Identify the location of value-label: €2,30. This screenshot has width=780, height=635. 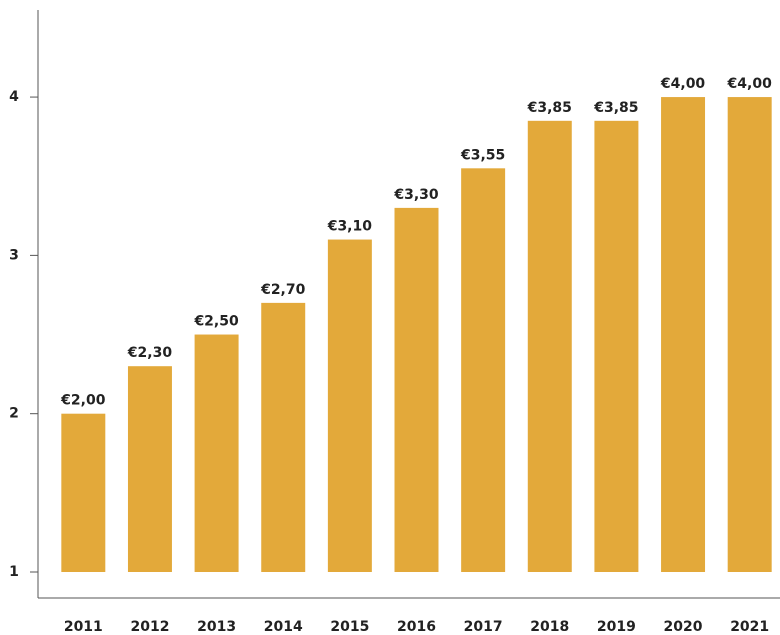
(150, 353).